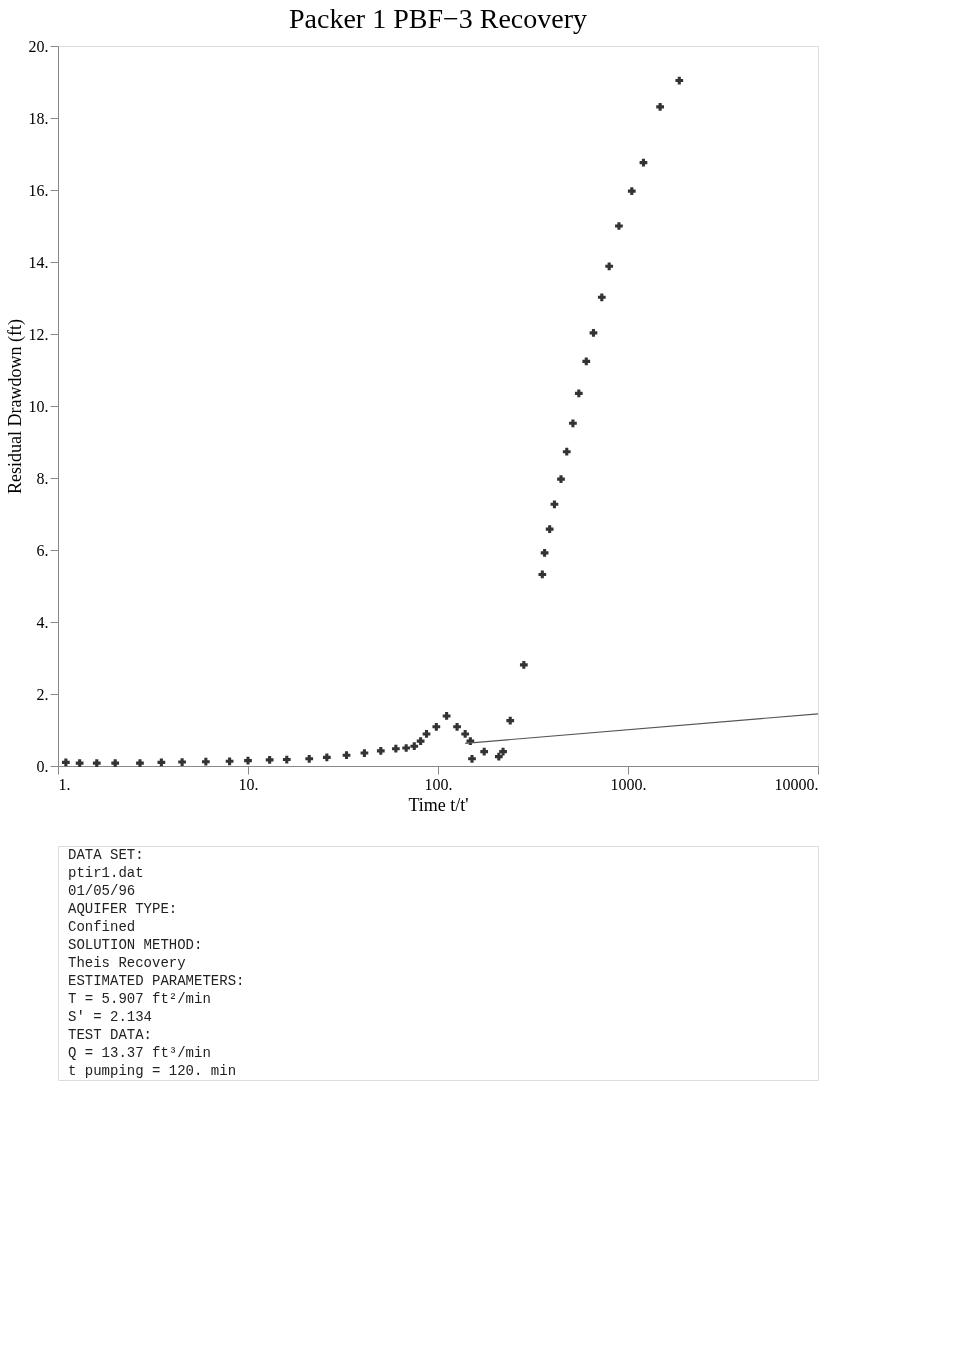  I want to click on y-tick-label: 18., so click(38, 118).